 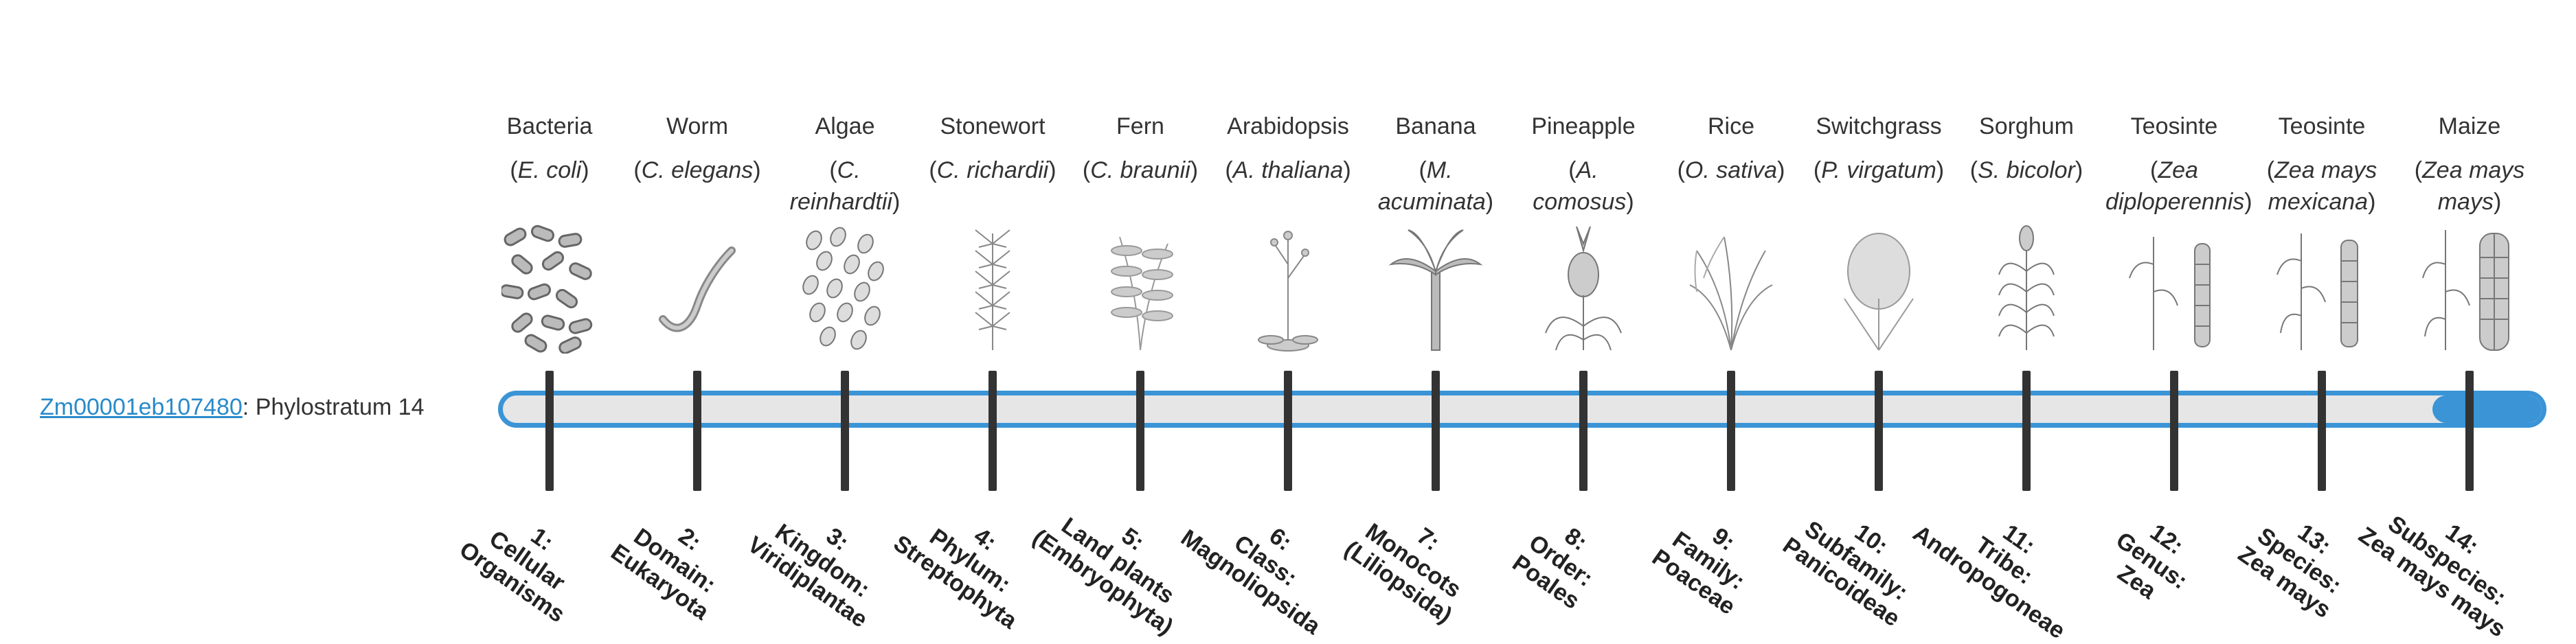 What do you see at coordinates (548, 288) in the screenshot?
I see `bacteria-illustration` at bounding box center [548, 288].